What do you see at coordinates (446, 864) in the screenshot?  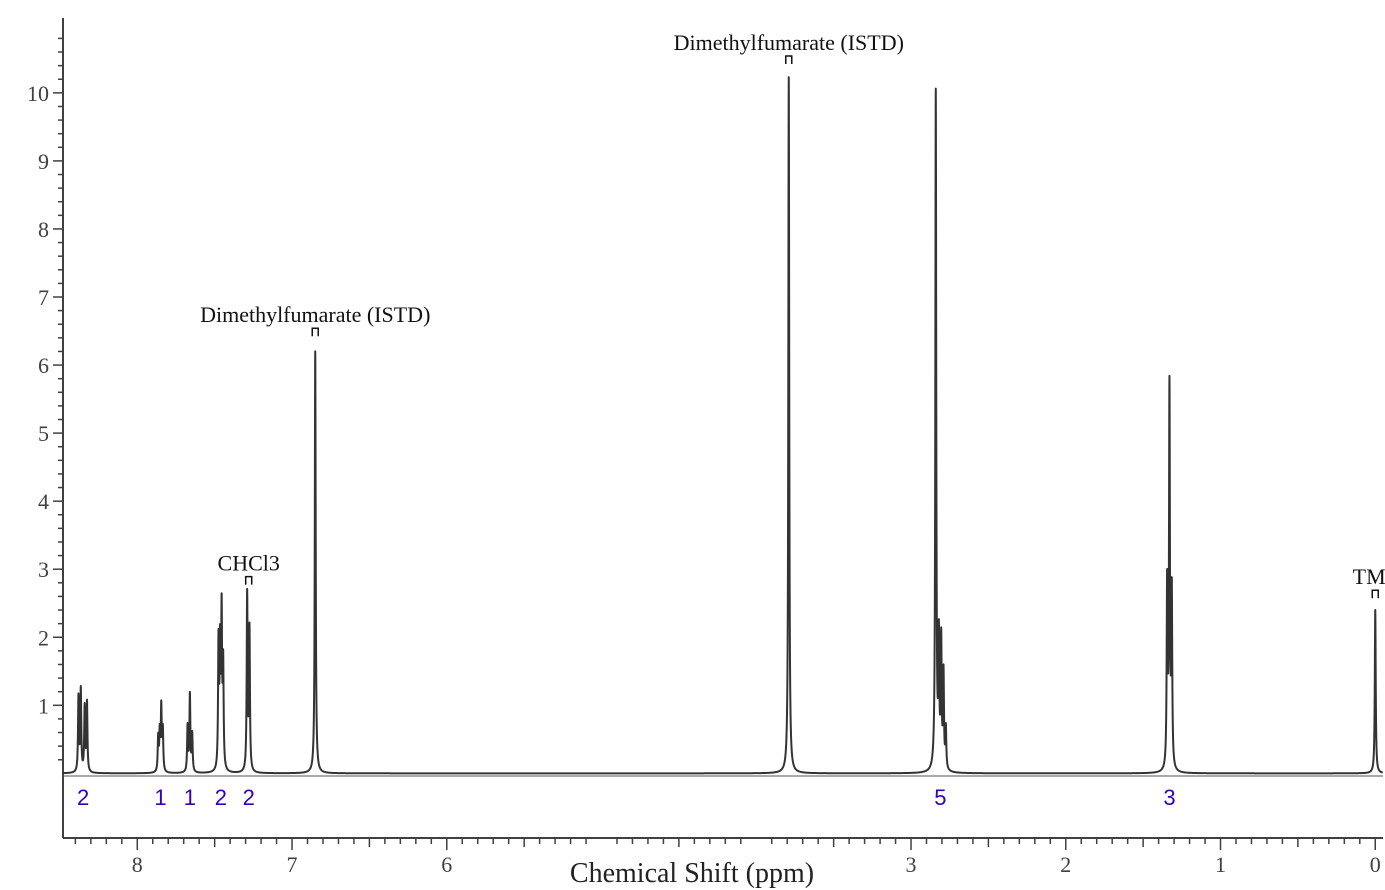 I see `x-tick-label: 6` at bounding box center [446, 864].